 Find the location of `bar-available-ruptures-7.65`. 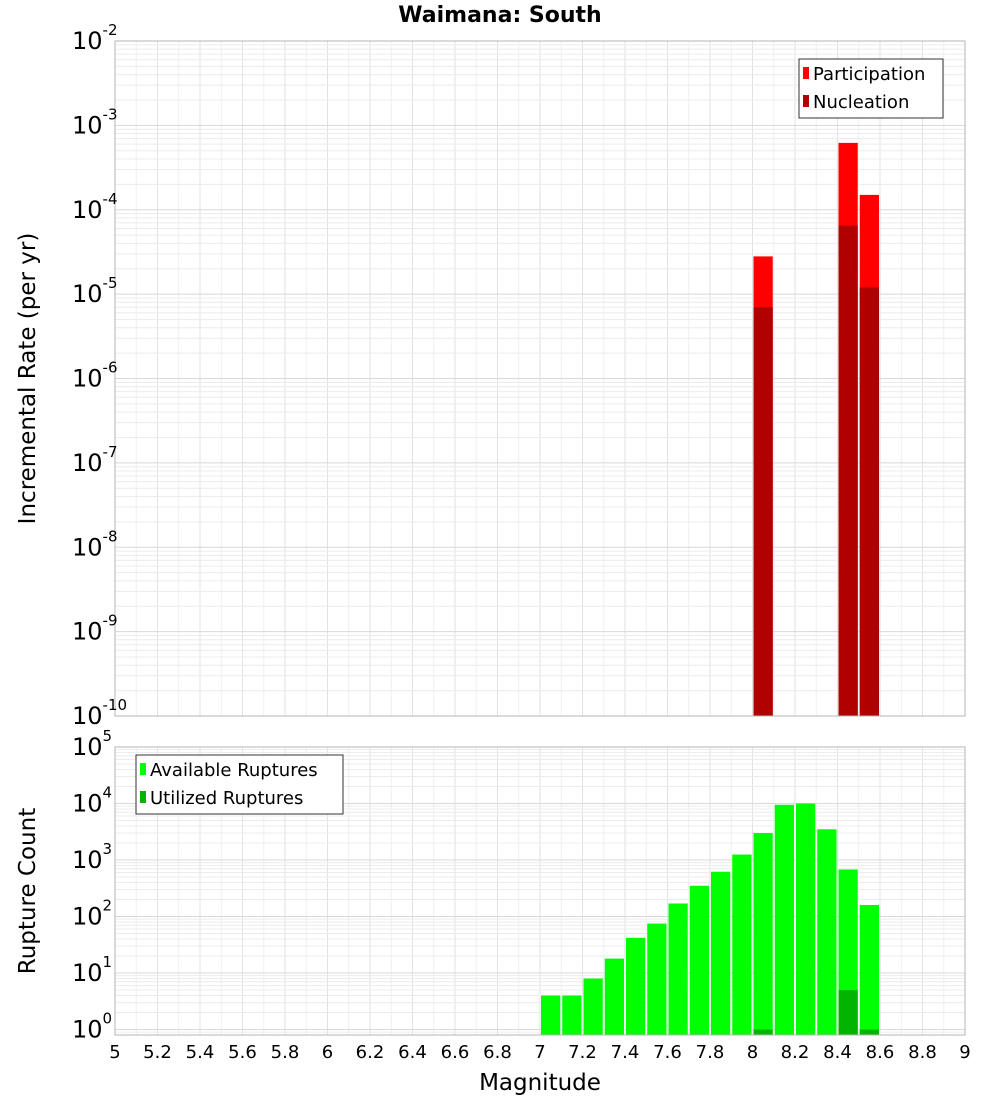

bar-available-ruptures-7.65 is located at coordinates (678, 969).